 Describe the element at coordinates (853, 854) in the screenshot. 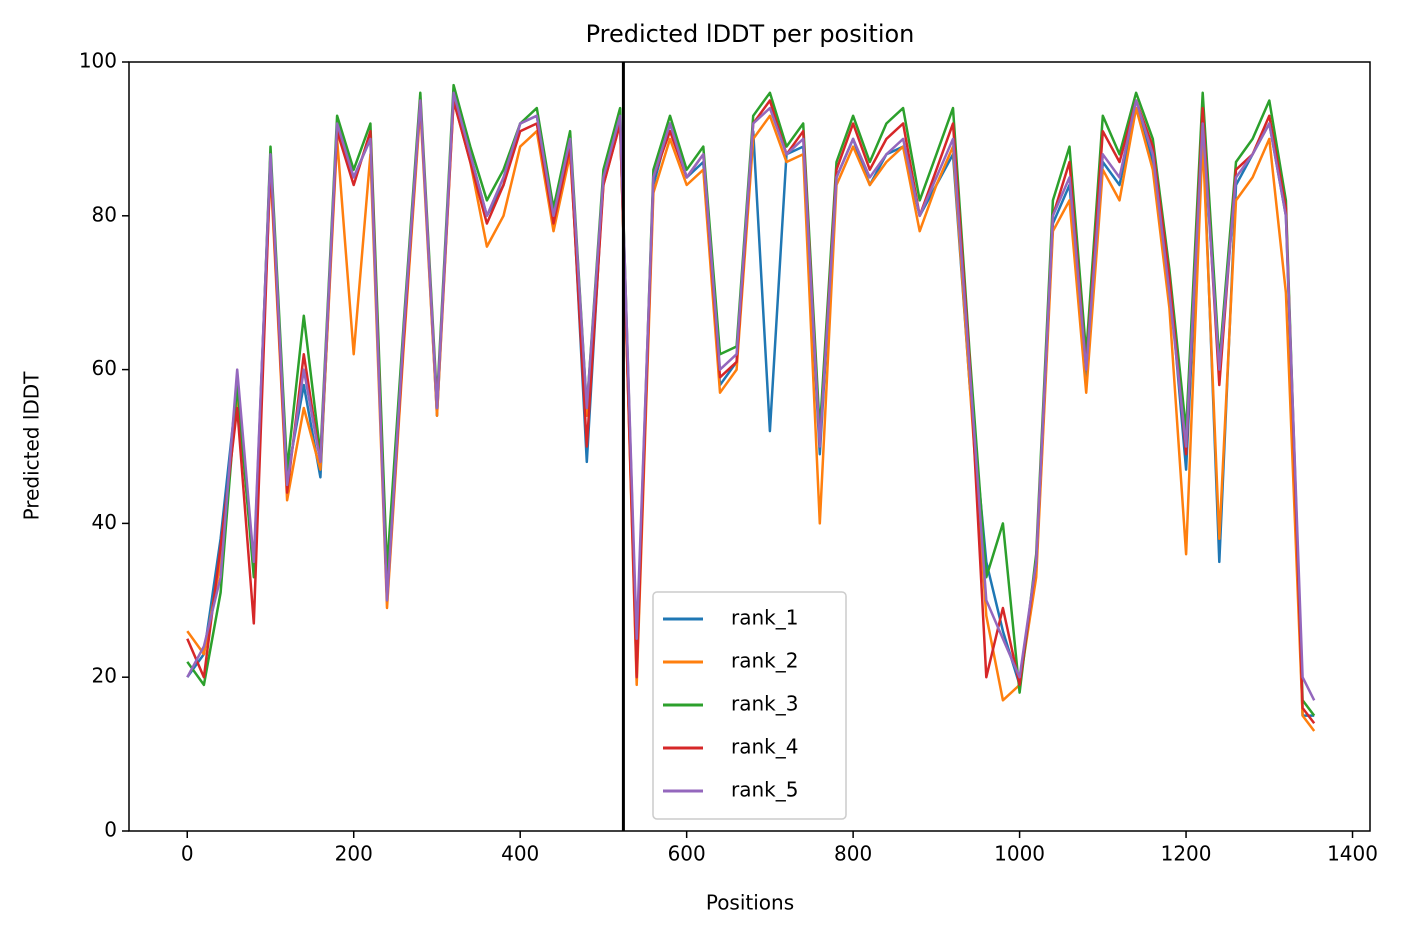

I see `x-tick-label: 800` at that location.